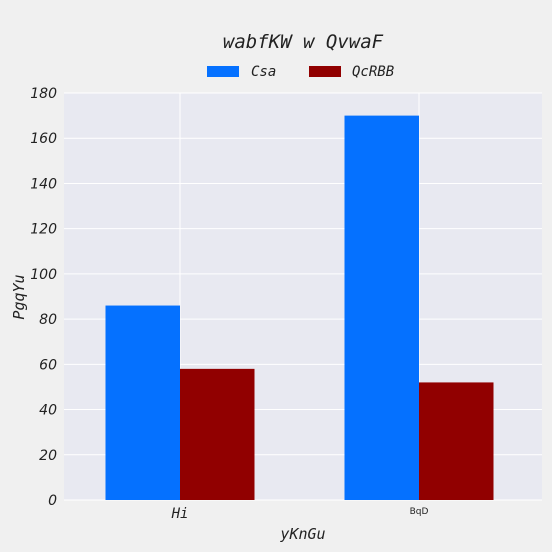 The width and height of the screenshot is (552, 552). What do you see at coordinates (43, 275) in the screenshot?
I see `y-tick-label: 100` at bounding box center [43, 275].